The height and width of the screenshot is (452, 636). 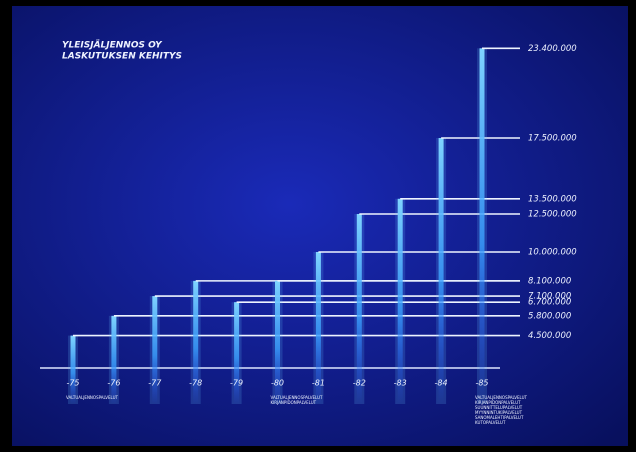 What do you see at coordinates (549, 303) in the screenshot?
I see `value-label: 6.700.000` at bounding box center [549, 303].